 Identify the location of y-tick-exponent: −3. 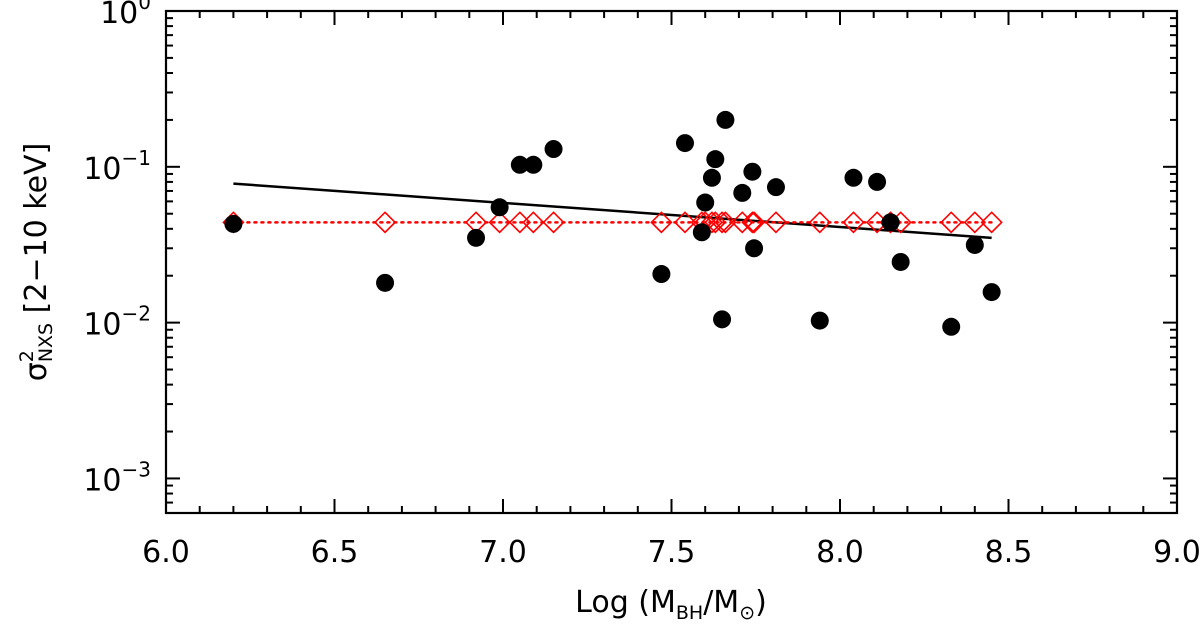
(136, 469).